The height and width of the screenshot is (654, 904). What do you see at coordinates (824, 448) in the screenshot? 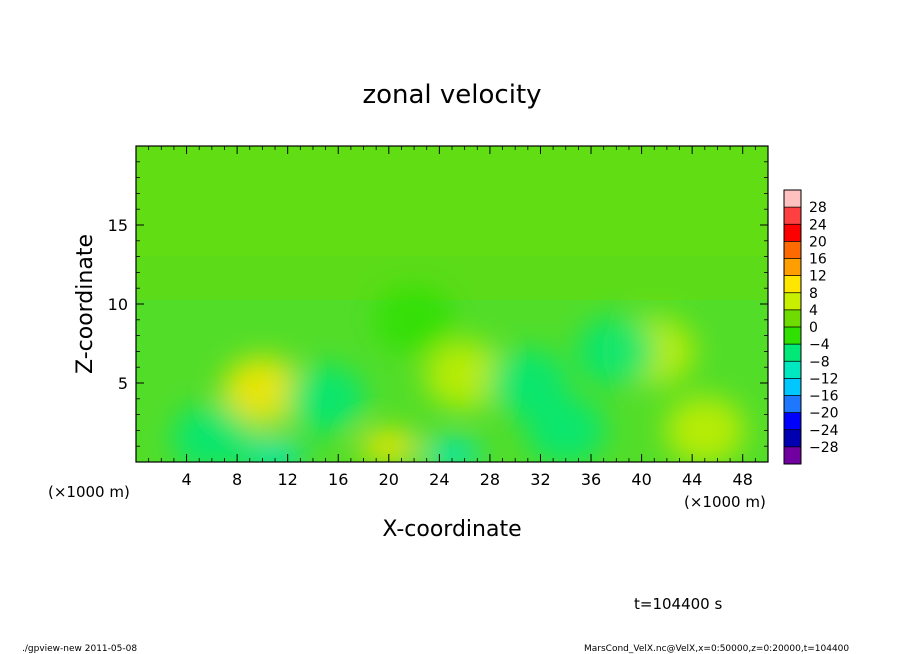
I see `colorbar-label: −28` at bounding box center [824, 448].